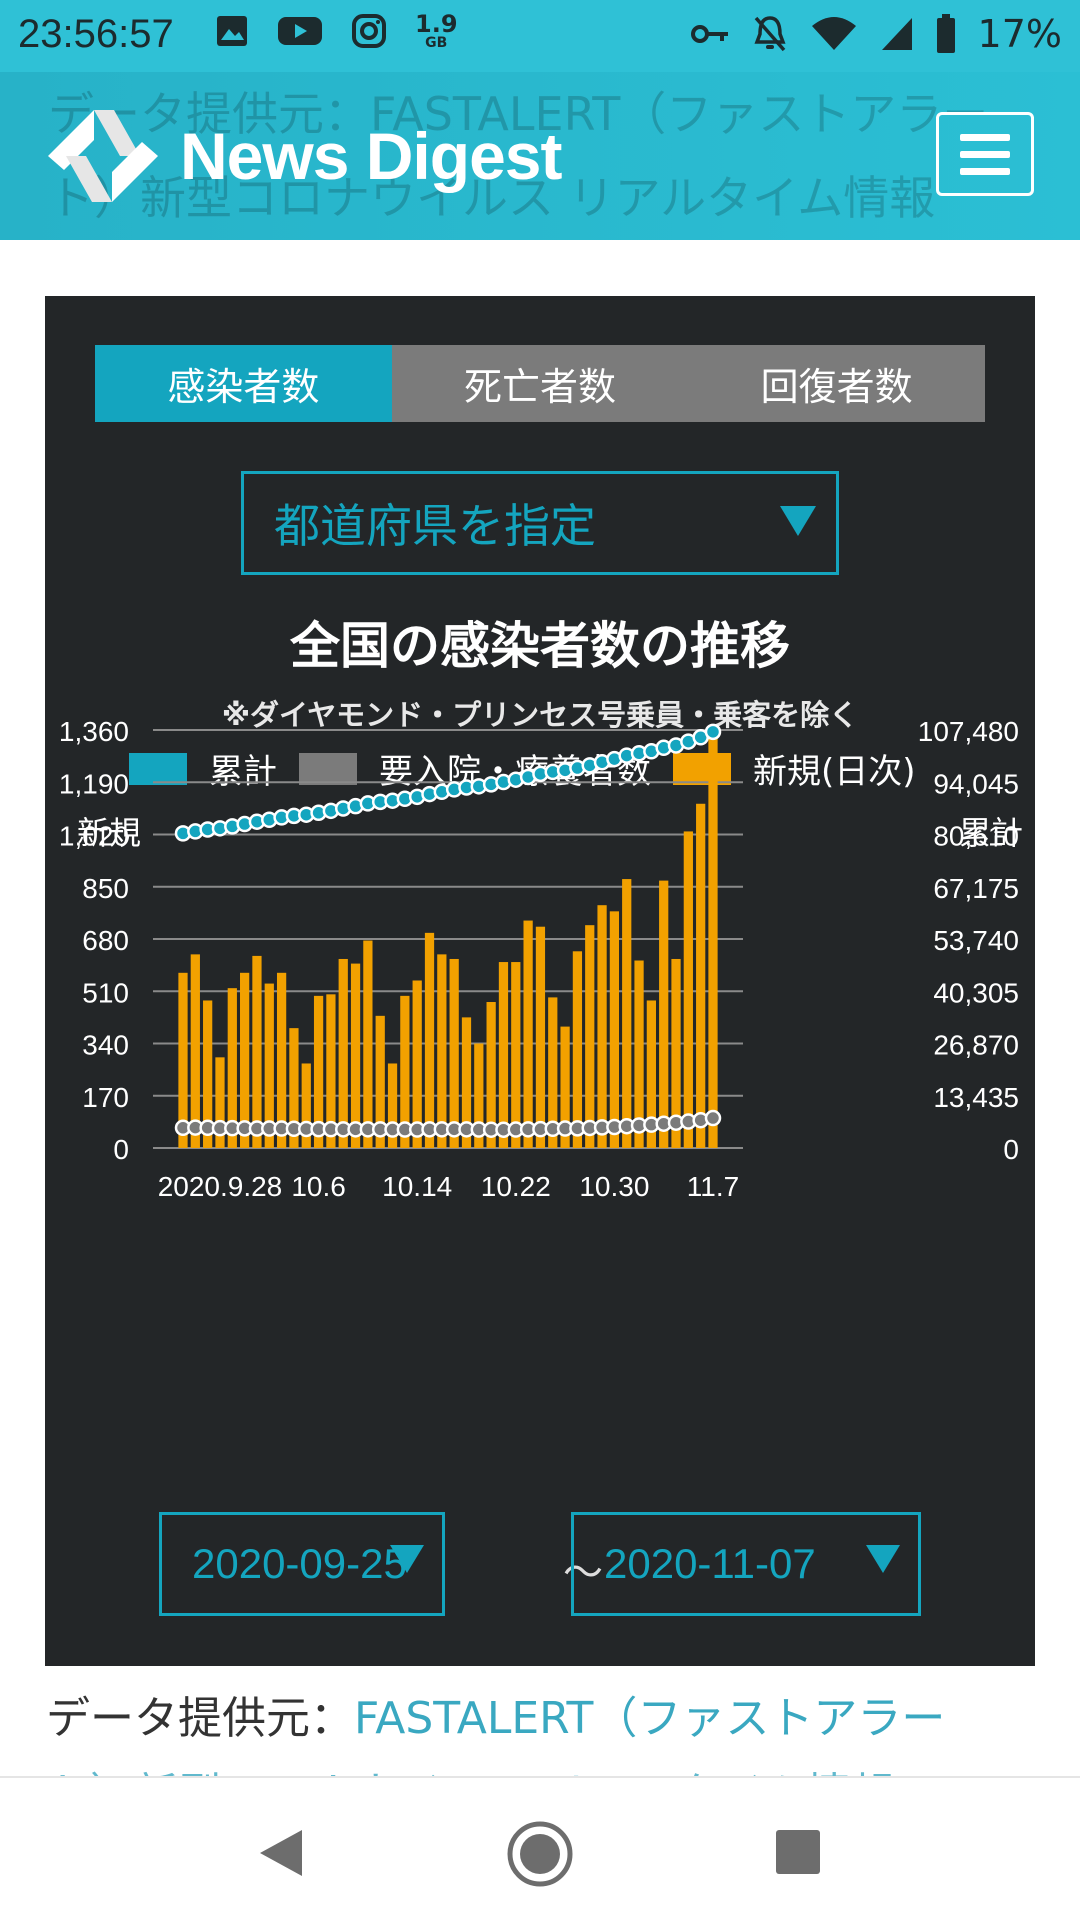 The height and width of the screenshot is (1922, 1080). What do you see at coordinates (876, 34) in the screenshot?
I see `status-system-icons: 17%` at bounding box center [876, 34].